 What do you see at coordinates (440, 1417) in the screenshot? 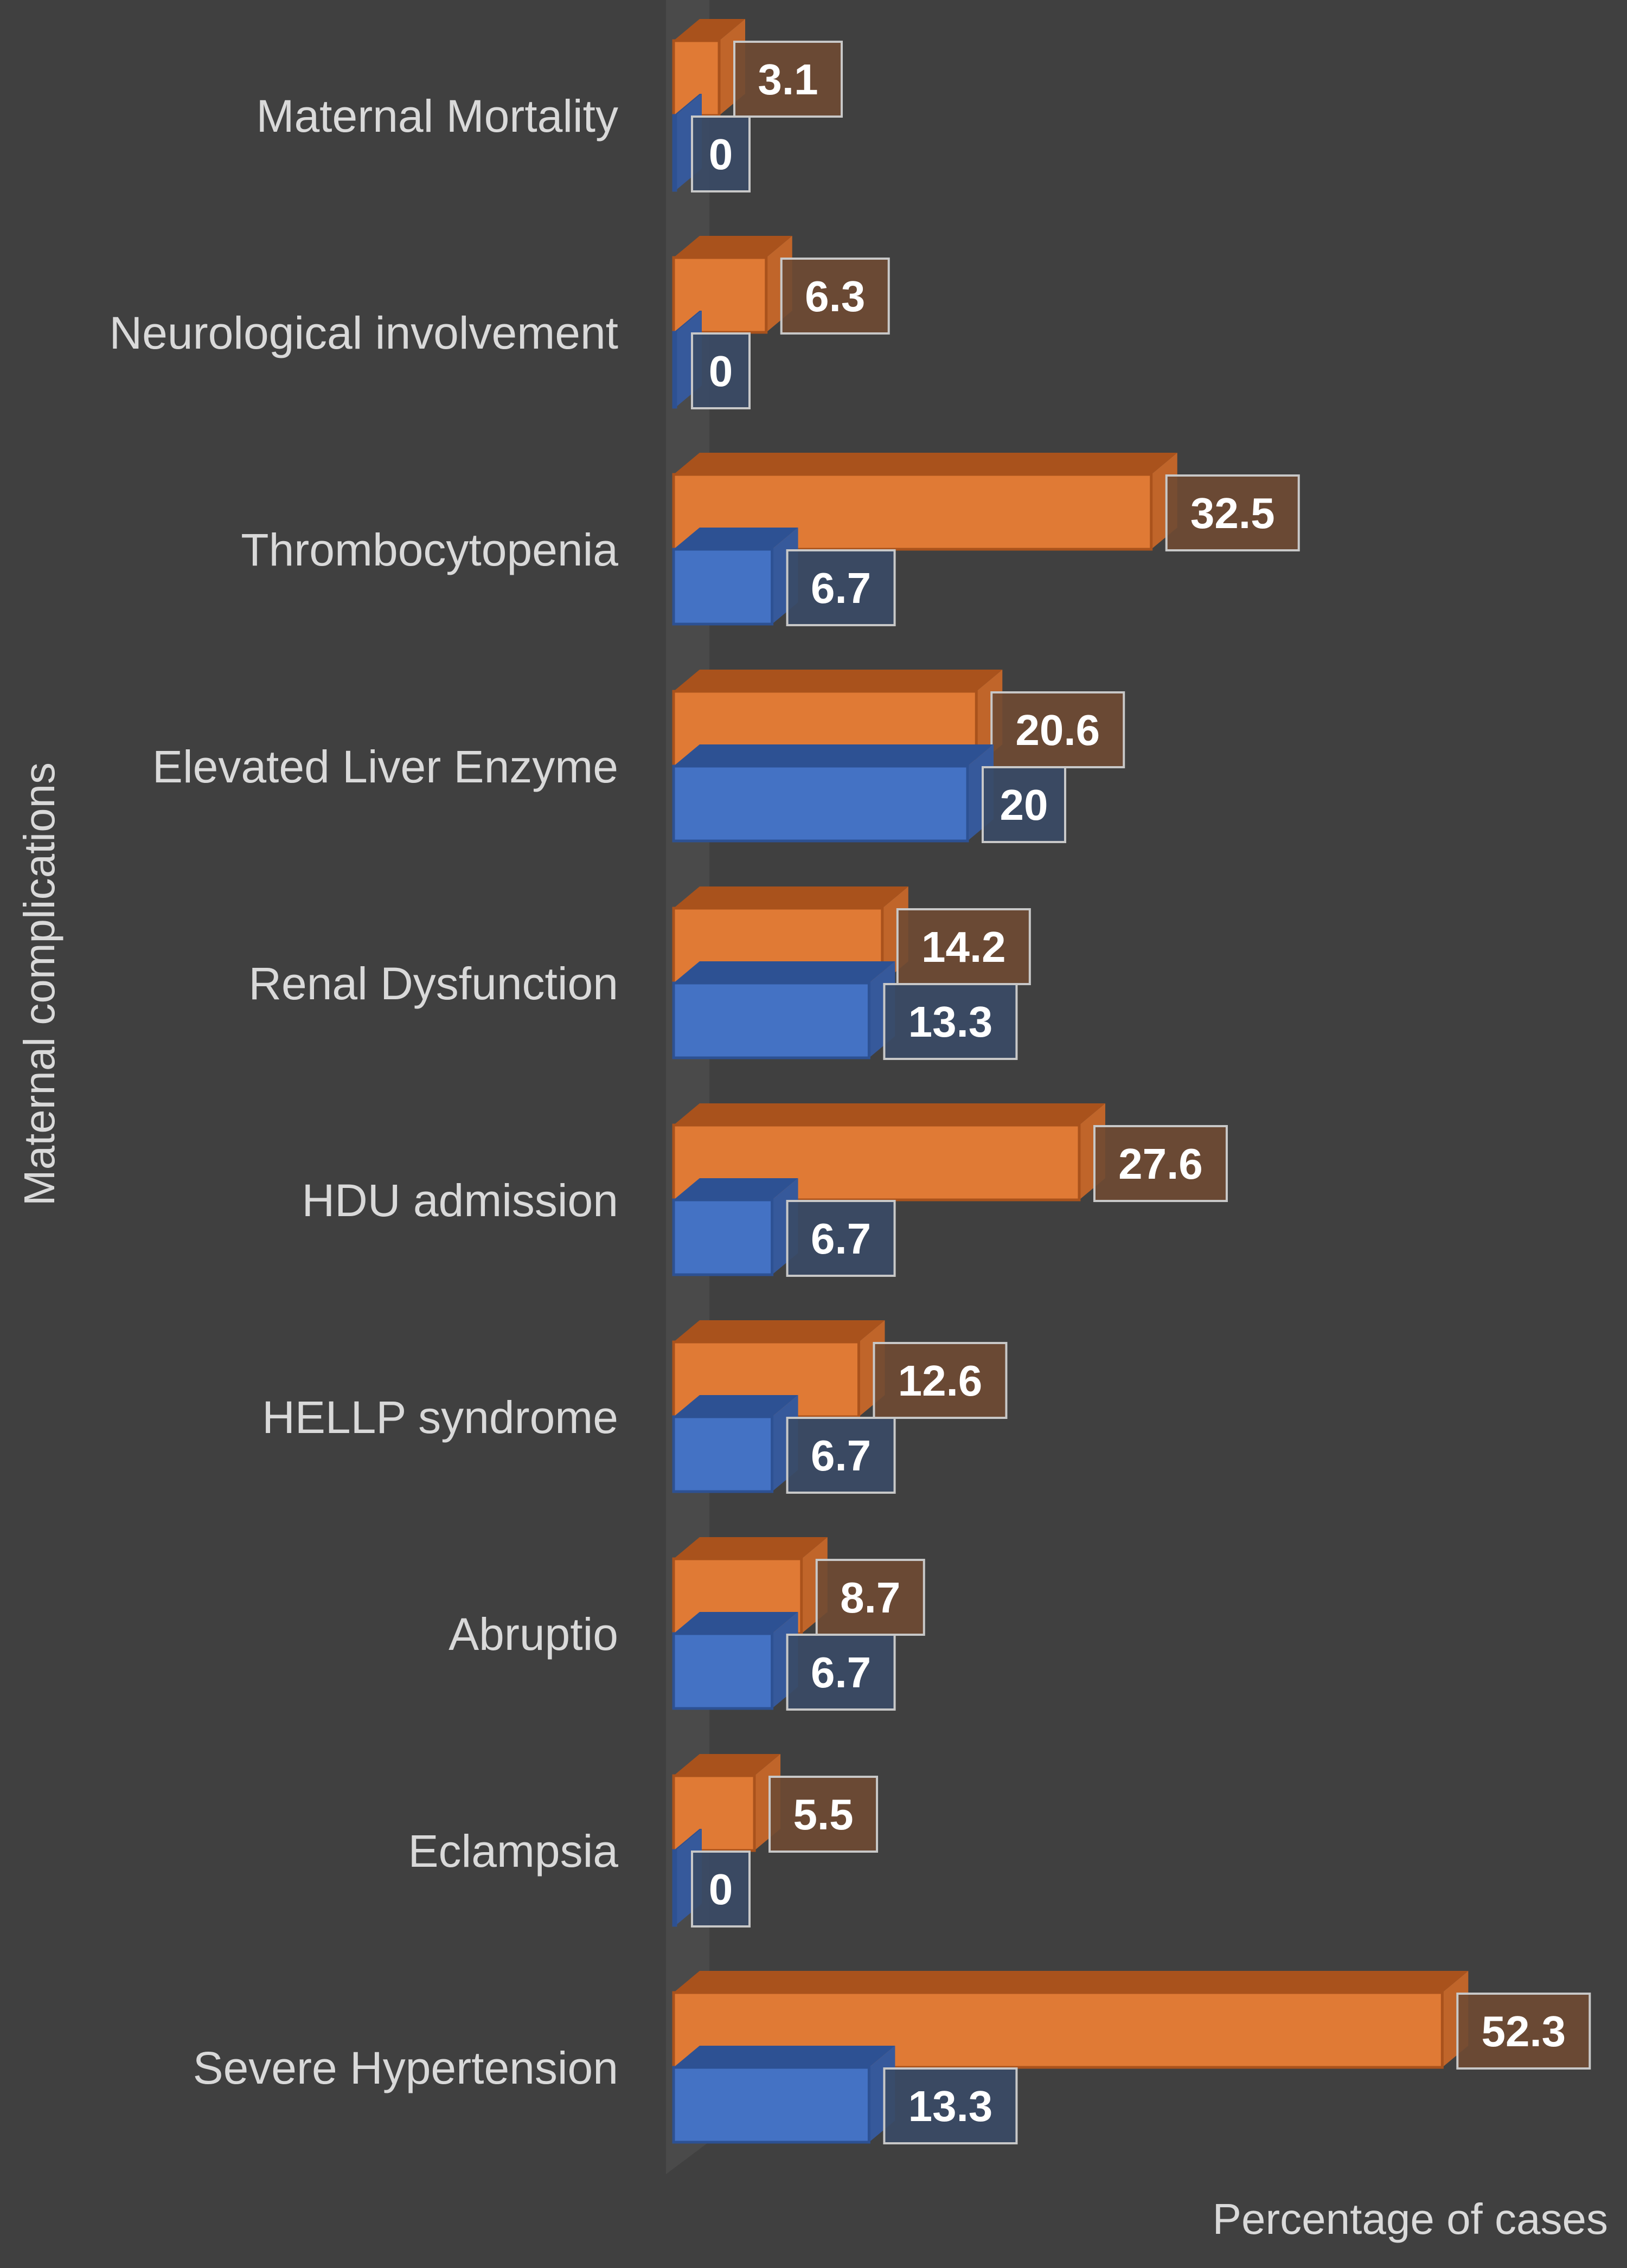
I see `category-label: HELLP syndrome` at bounding box center [440, 1417].